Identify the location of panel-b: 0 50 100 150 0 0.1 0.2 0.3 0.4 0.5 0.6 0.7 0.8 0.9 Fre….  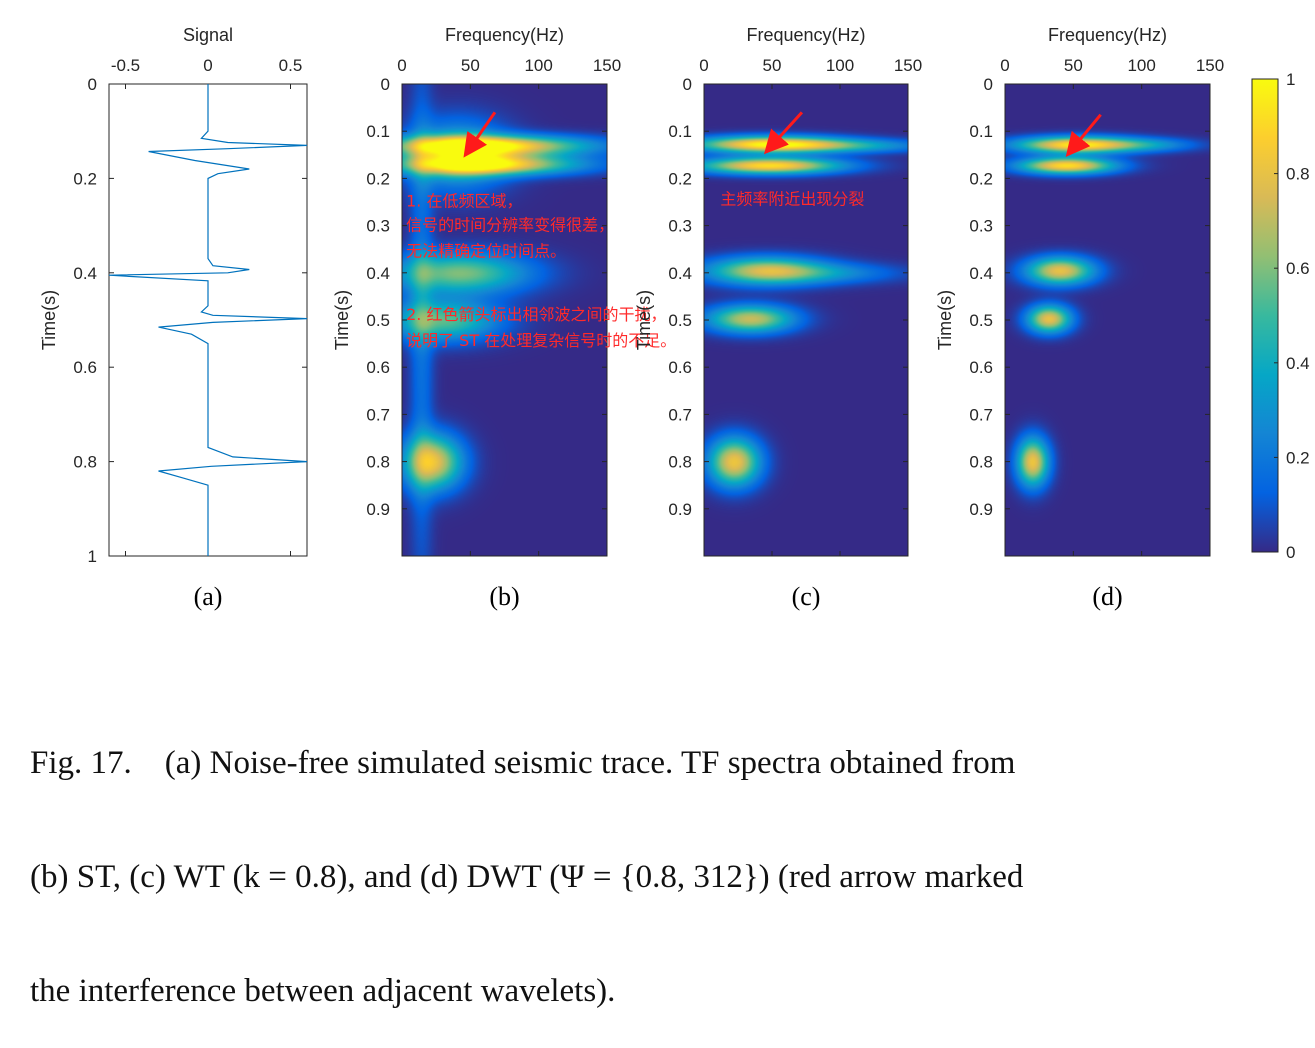
(504, 318).